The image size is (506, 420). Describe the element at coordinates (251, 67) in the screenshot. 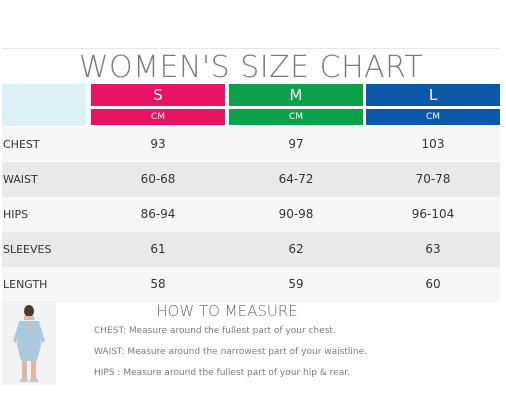

I see `chart-title: WOMEN'S SIZE CHART` at that location.